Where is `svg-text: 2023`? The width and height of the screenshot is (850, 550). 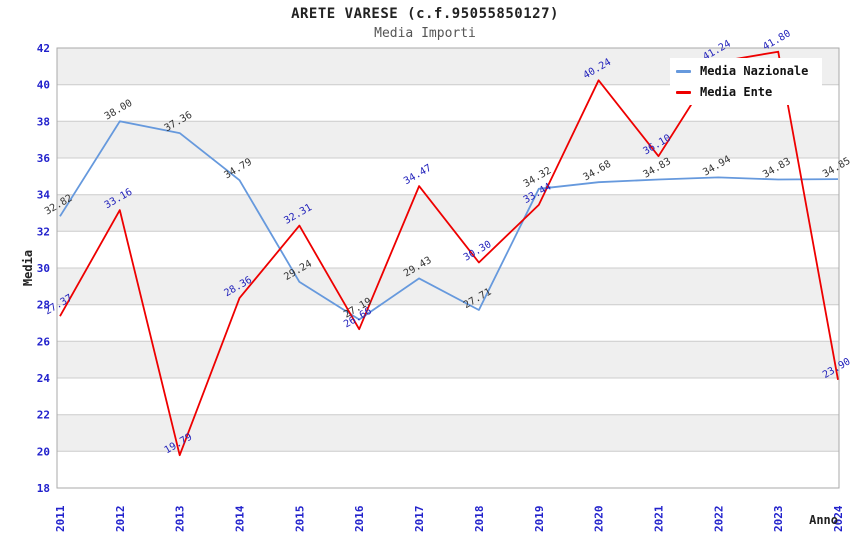
svg-text: 2023 is located at coordinates (778, 519).